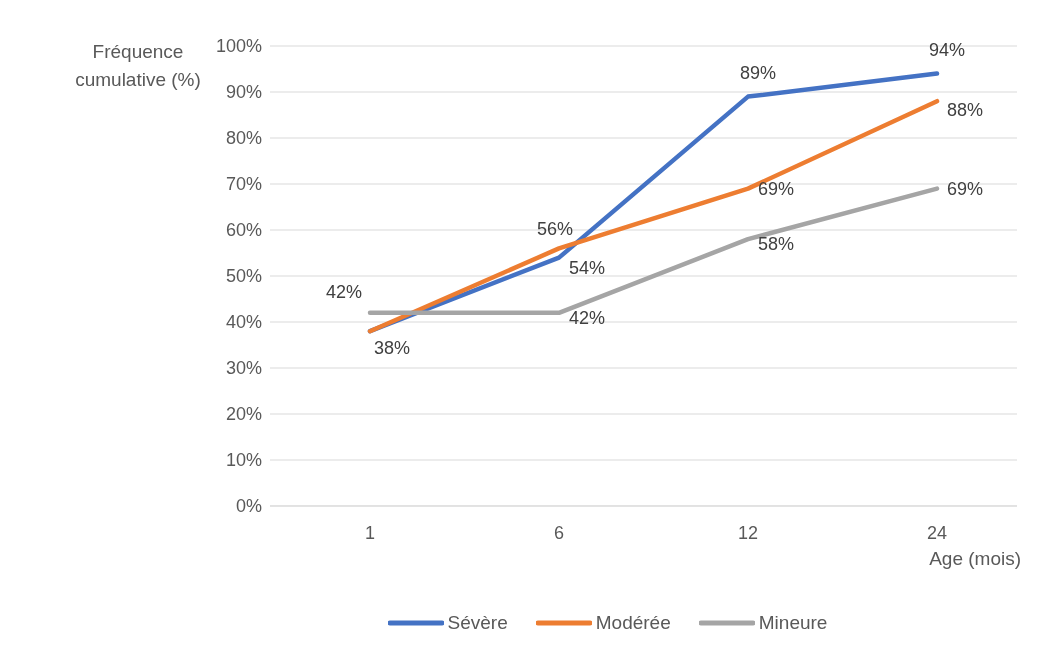  I want to click on x-tick-label: 1, so click(370, 532).